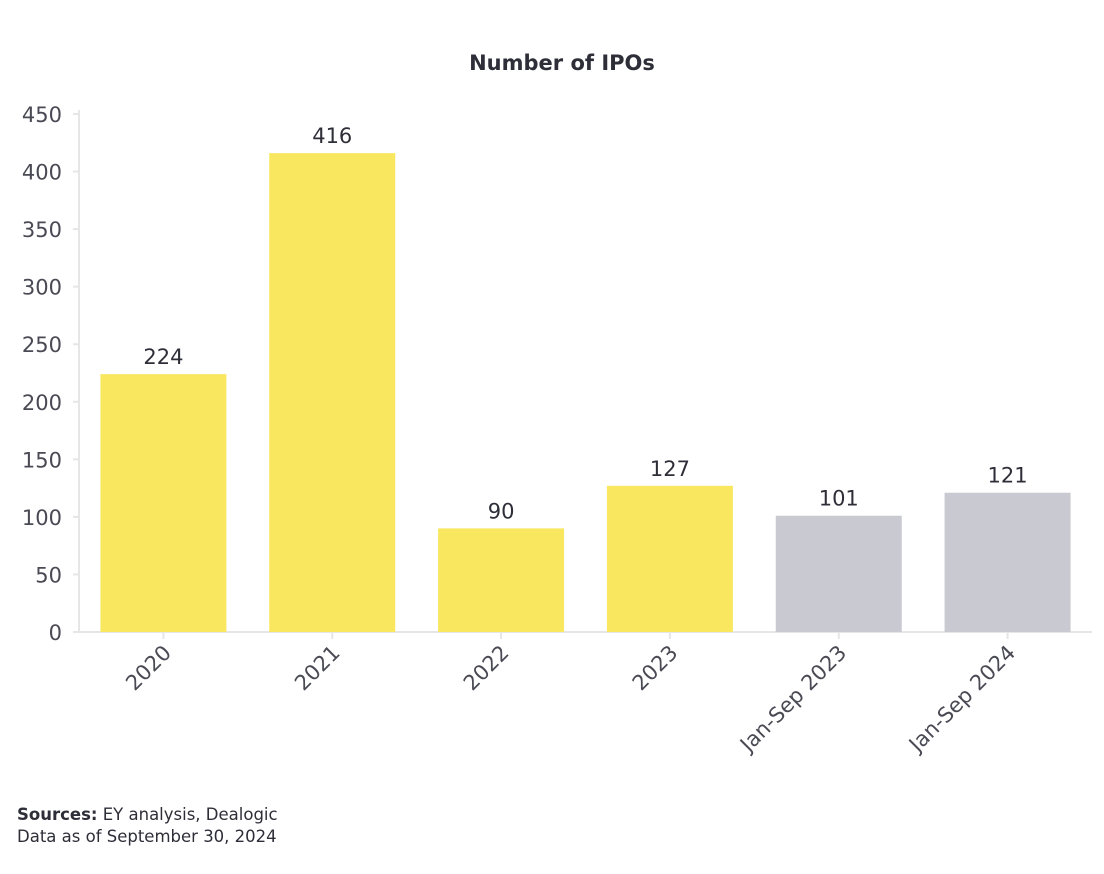 Image resolution: width=1104 pixels, height=874 pixels. What do you see at coordinates (190, 814) in the screenshot?
I see `sources-text: EY analysis, Dealogic` at bounding box center [190, 814].